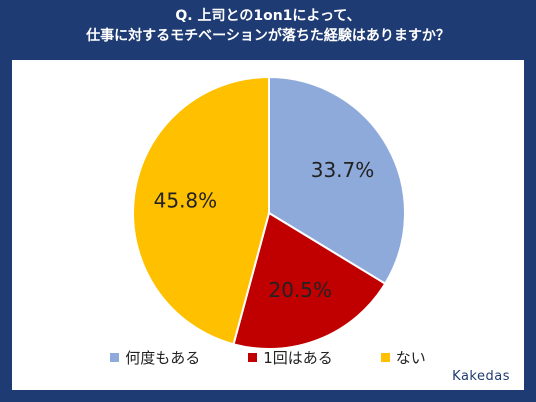 This screenshot has width=536, height=402. I want to click on title-line-2: 仕事に対するモチベーションが落ちた経験はありますか？, so click(268, 36).